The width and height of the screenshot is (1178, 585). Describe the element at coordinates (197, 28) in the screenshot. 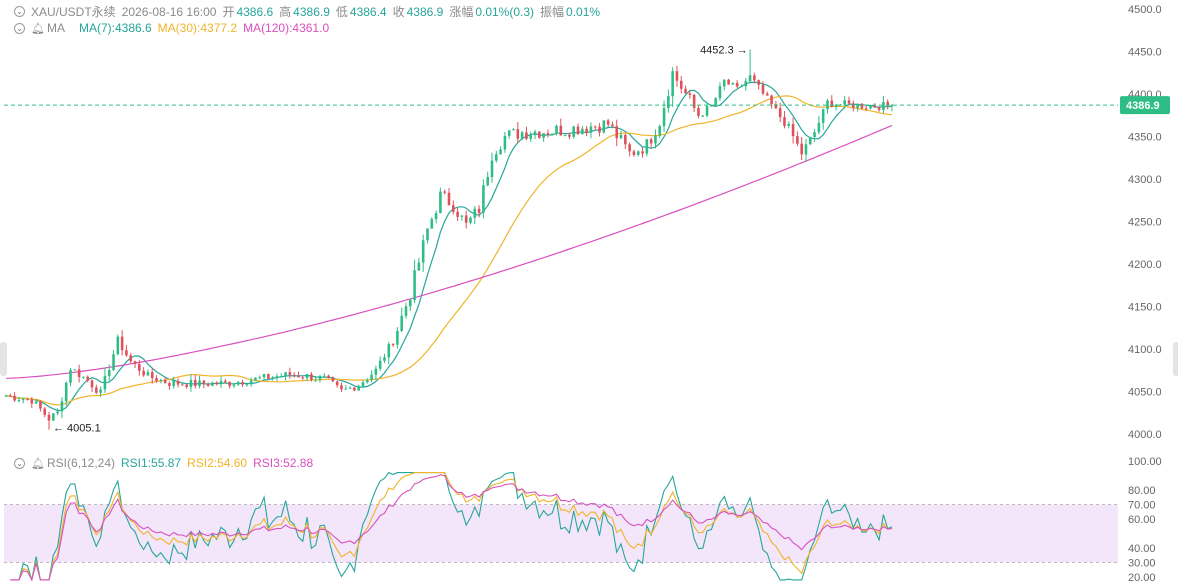

I see `ma30-value: MA(30):4377.2` at that location.